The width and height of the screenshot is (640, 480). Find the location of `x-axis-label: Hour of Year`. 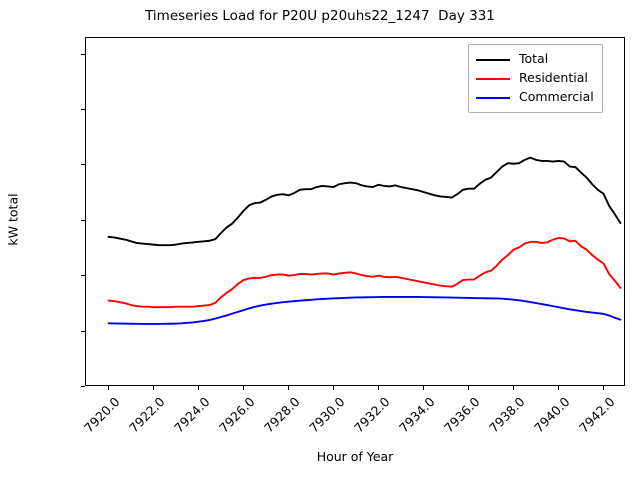

x-axis-label: Hour of Year is located at coordinates (355, 456).